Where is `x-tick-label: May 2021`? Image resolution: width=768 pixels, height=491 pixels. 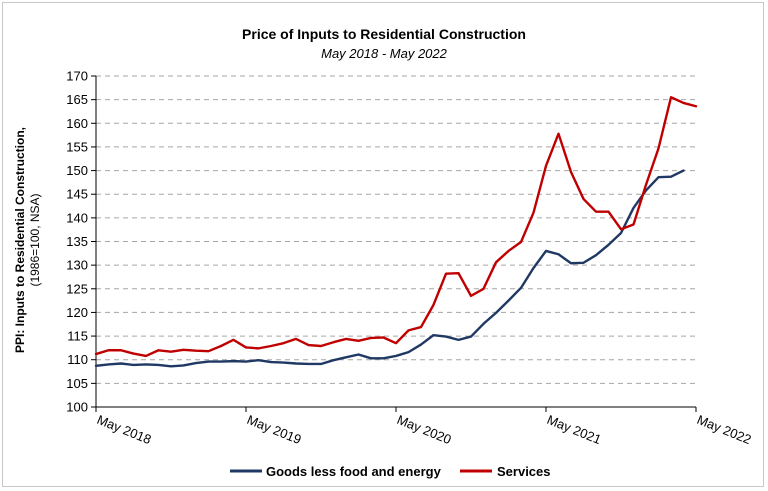
x-tick-label: May 2021 is located at coordinates (574, 429).